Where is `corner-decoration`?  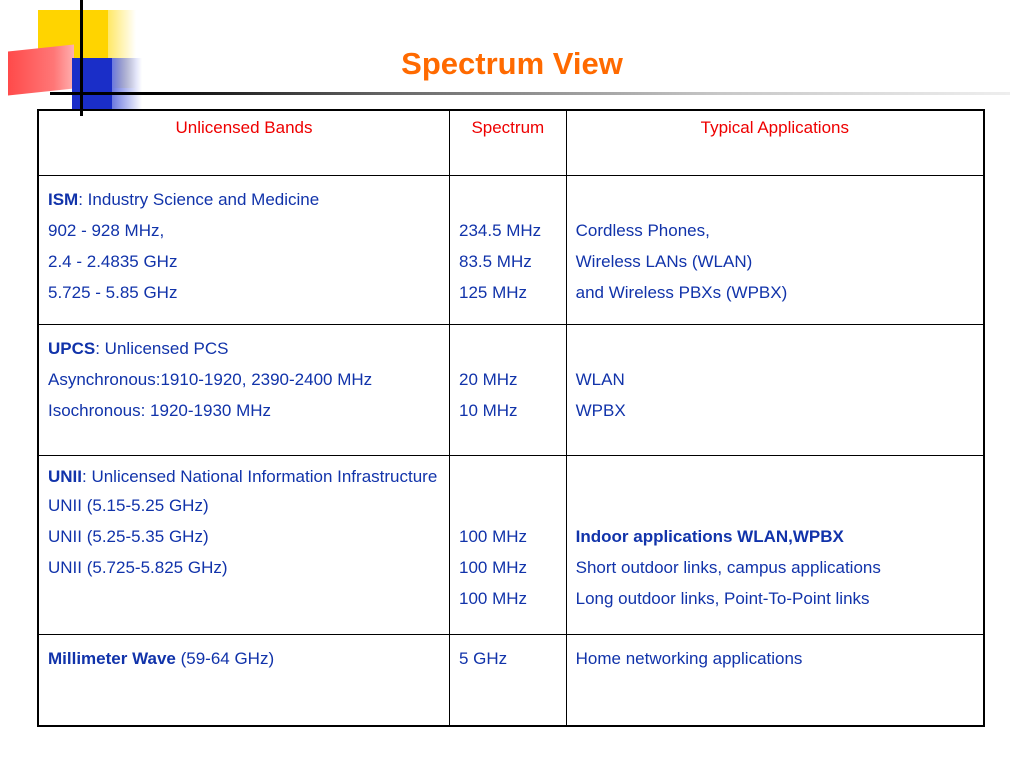 corner-decoration is located at coordinates (100, 65).